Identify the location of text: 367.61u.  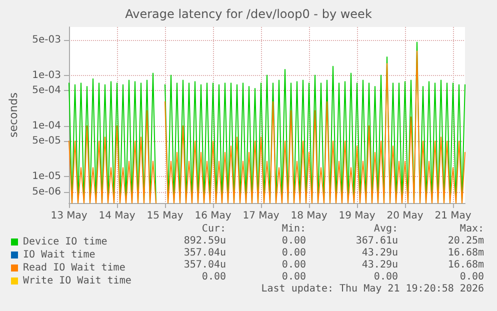
(377, 241).